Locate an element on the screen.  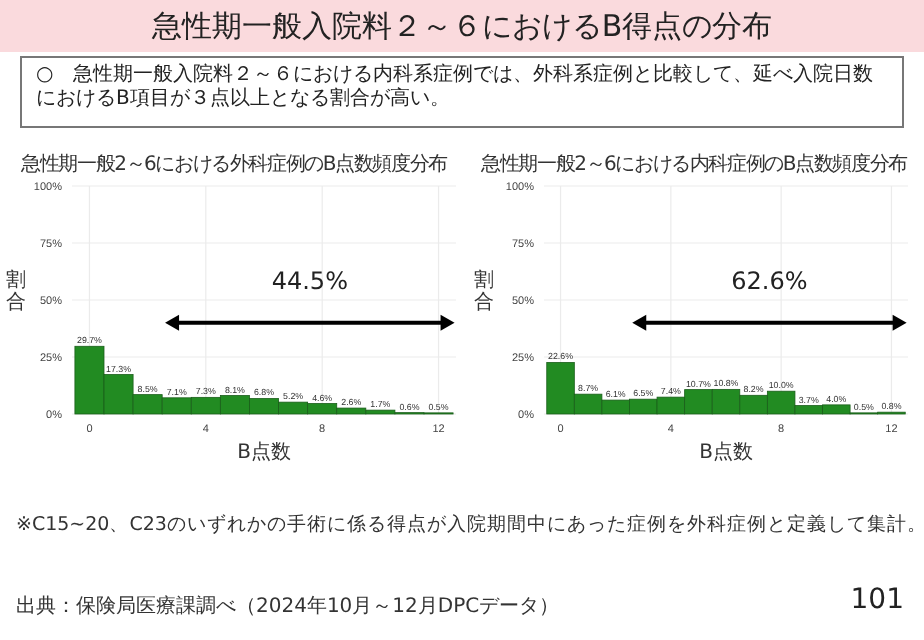
annotation: 62.6% is located at coordinates (769, 280).